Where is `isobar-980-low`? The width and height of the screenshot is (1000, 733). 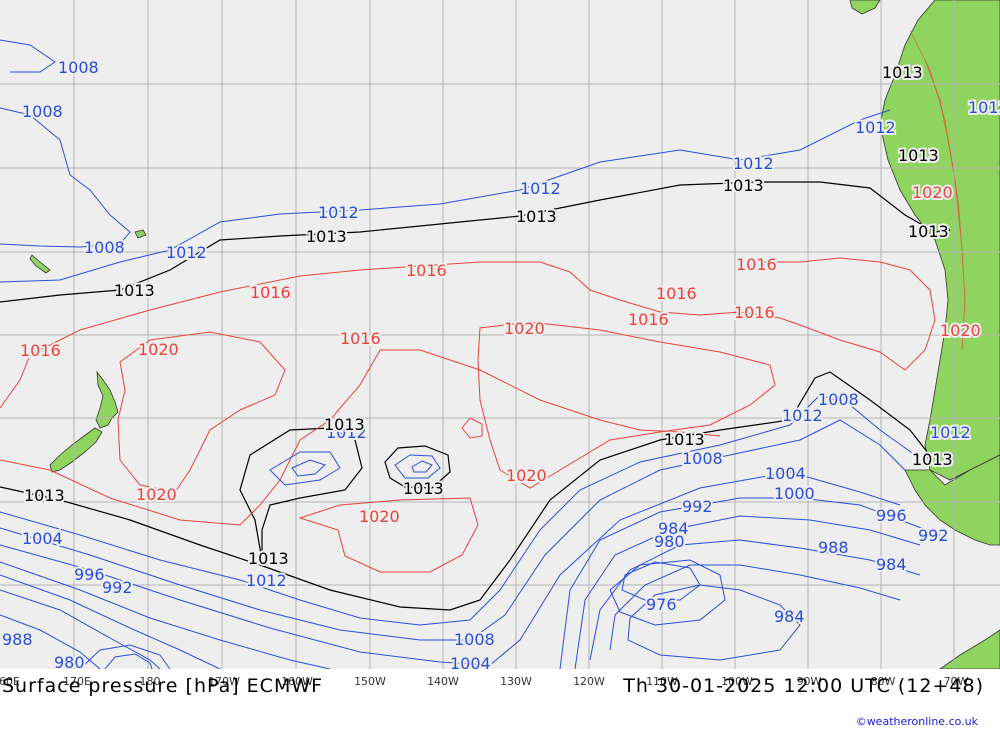 isobar-980-low is located at coordinates (128, 661).